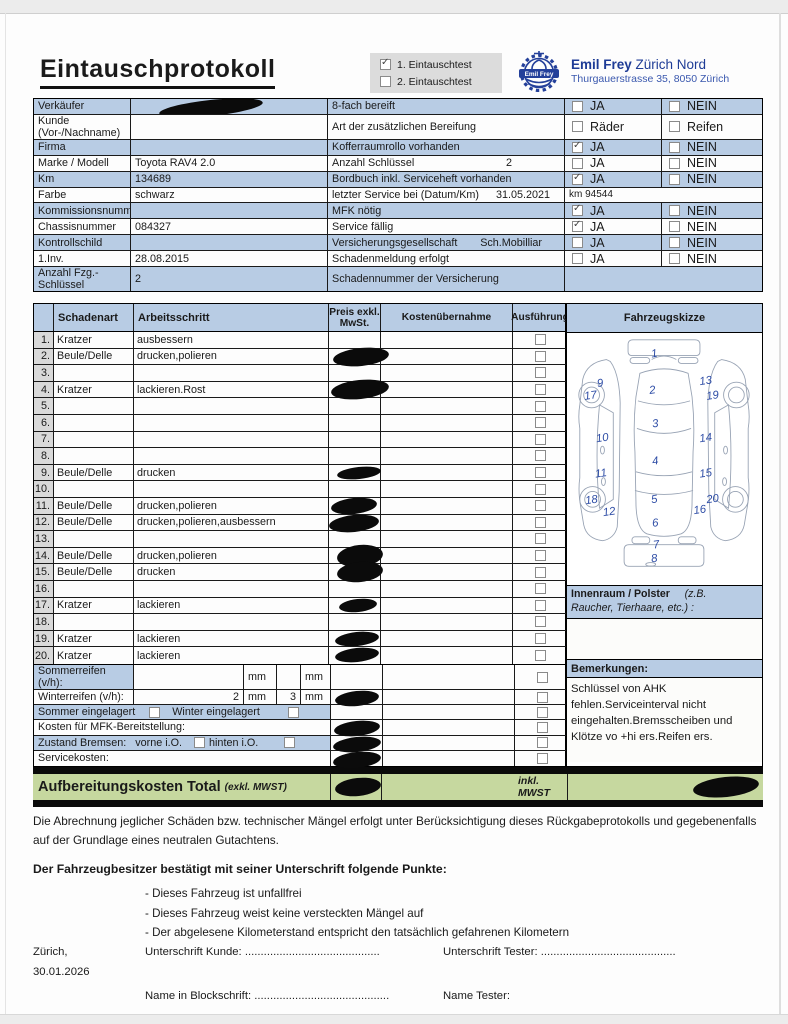 The image size is (788, 1024). I want to click on bremsen-vorne-label: vorne i.O., so click(159, 742).